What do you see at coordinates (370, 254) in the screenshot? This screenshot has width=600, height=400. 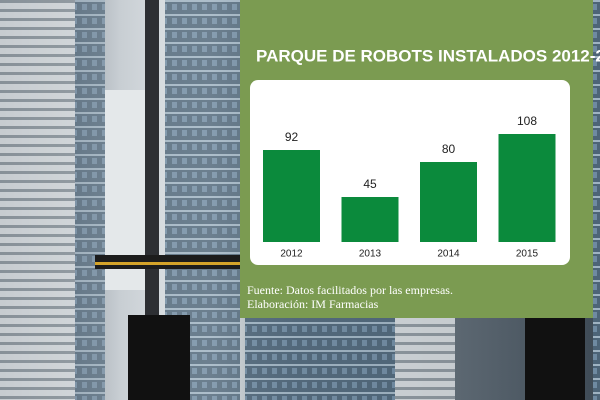 I see `x-tick-label: 2013` at bounding box center [370, 254].